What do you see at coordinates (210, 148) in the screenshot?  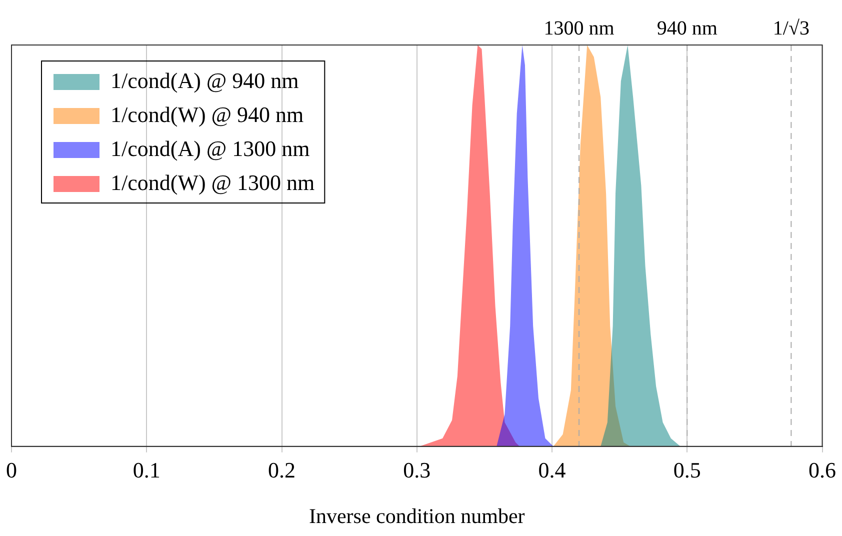 I see `legend-label: 1/cond(A) @ 1300 nm` at bounding box center [210, 148].